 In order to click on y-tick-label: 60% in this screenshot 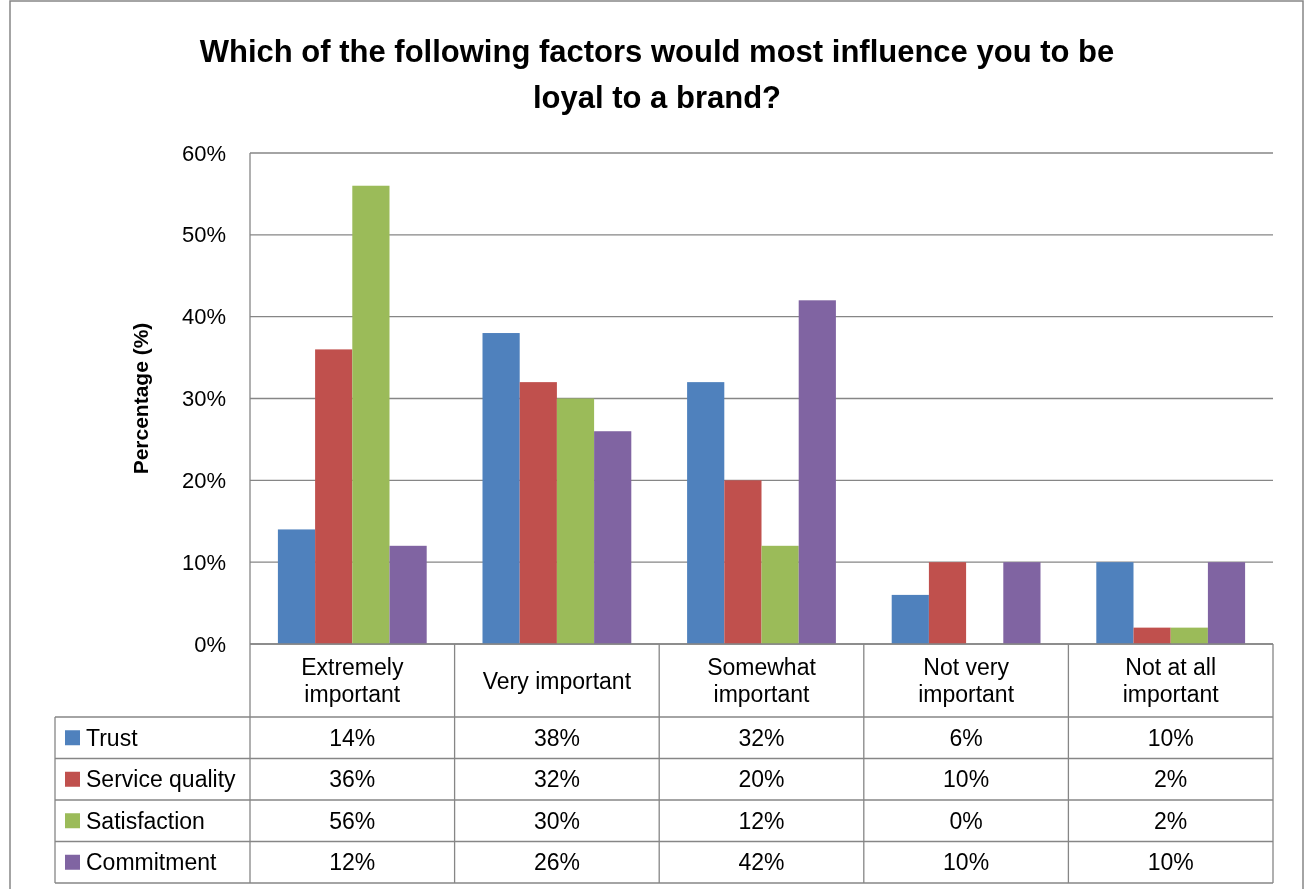, I will do `click(203, 153)`.